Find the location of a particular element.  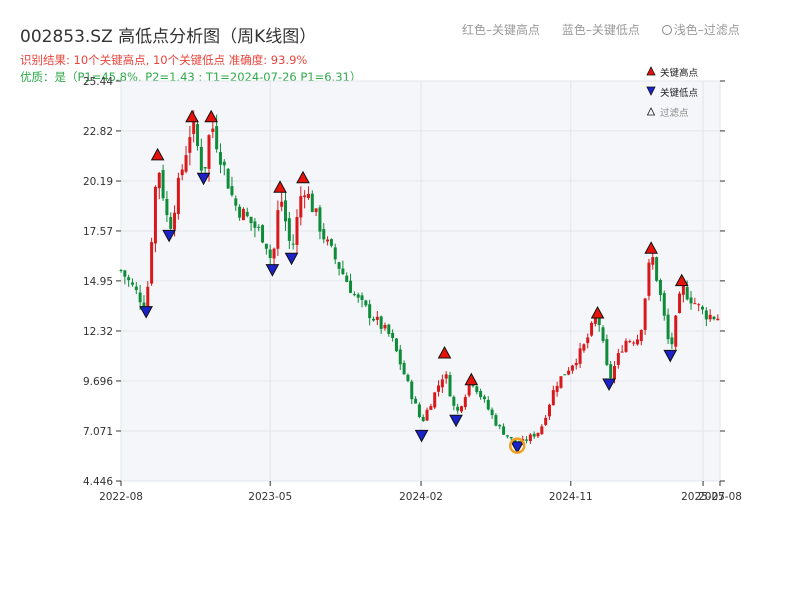

triangle-up-outline-icon is located at coordinates (651, 111).